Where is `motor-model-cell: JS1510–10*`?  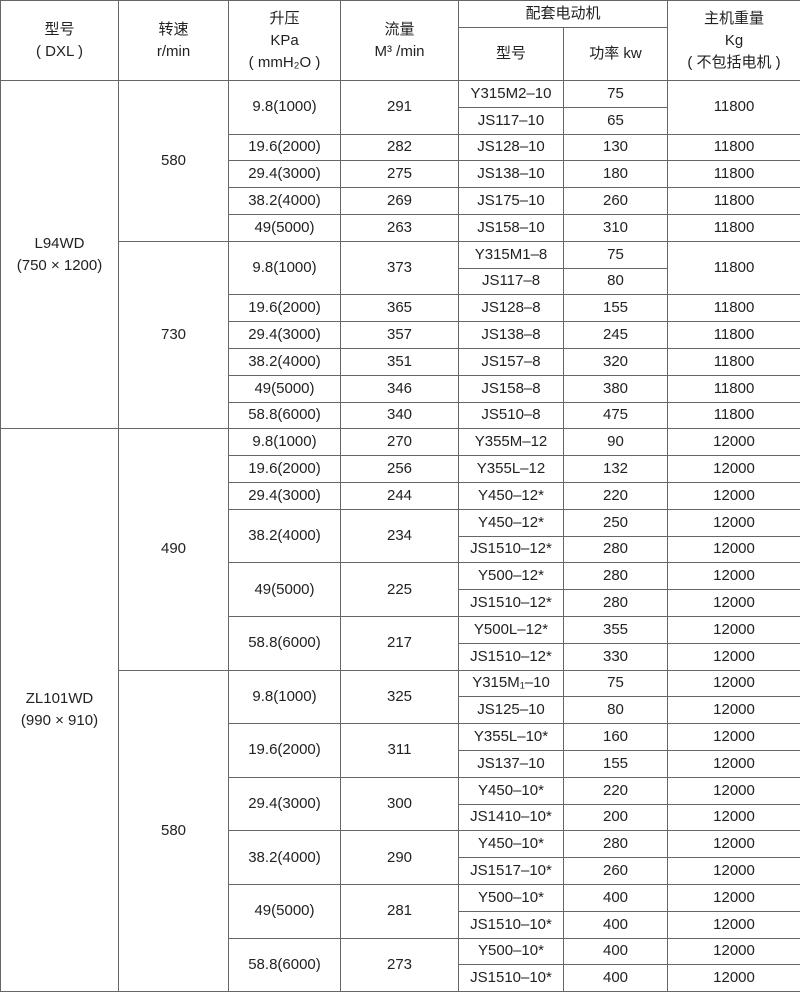 motor-model-cell: JS1510–10* is located at coordinates (511, 924).